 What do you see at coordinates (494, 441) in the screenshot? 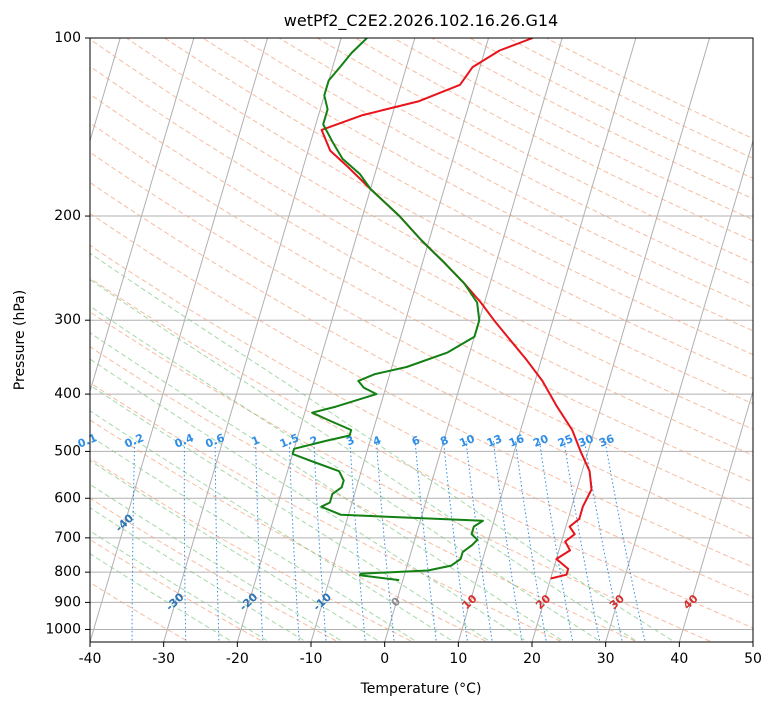
I see `mixing-ratio-label: 13` at bounding box center [494, 441].